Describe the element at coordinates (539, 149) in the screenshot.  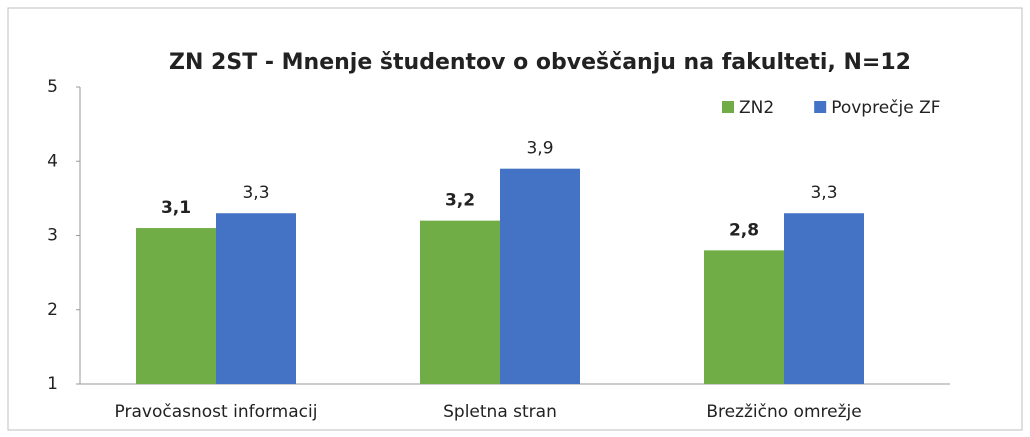
I see `data-label: 3,9` at that location.